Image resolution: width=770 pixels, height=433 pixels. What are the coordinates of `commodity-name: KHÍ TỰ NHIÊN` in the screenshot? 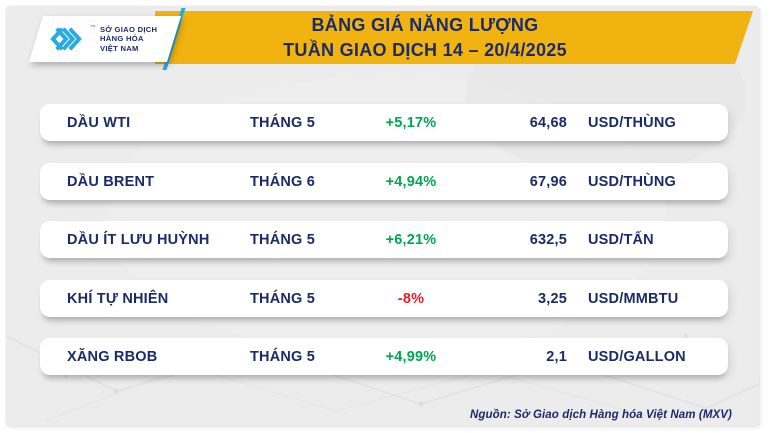 It's located at (118, 298).